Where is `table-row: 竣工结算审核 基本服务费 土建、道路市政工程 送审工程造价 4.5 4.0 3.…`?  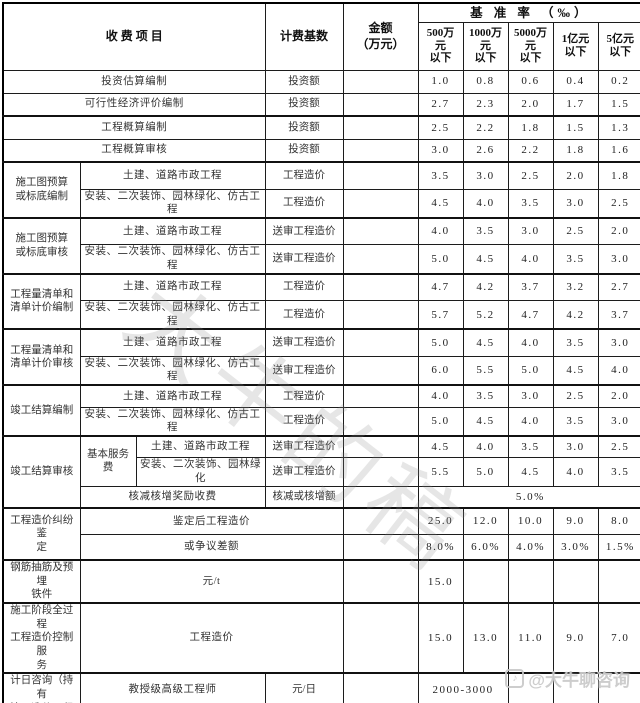
table-row: 竣工结算审核 基本服务费 土建、道路市政工程 送审工程造价 4.5 4.0 3.… is located at coordinates (321, 471).